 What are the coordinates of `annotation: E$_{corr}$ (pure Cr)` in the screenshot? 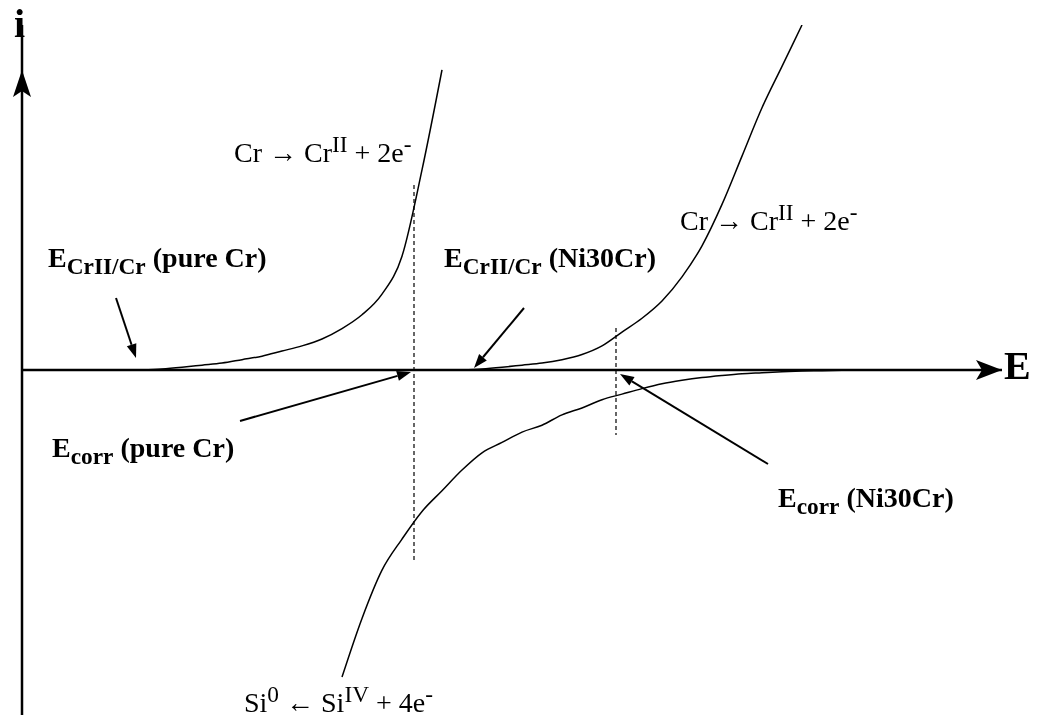 It's located at (143, 451).